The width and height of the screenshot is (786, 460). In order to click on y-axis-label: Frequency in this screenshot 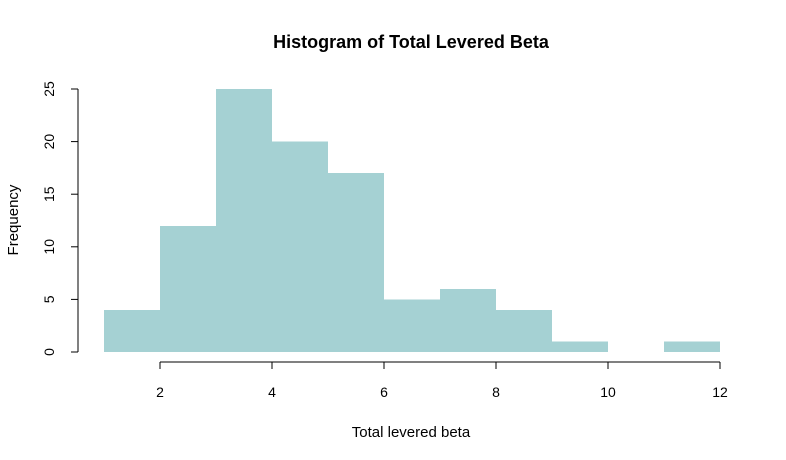, I will do `click(13, 219)`.